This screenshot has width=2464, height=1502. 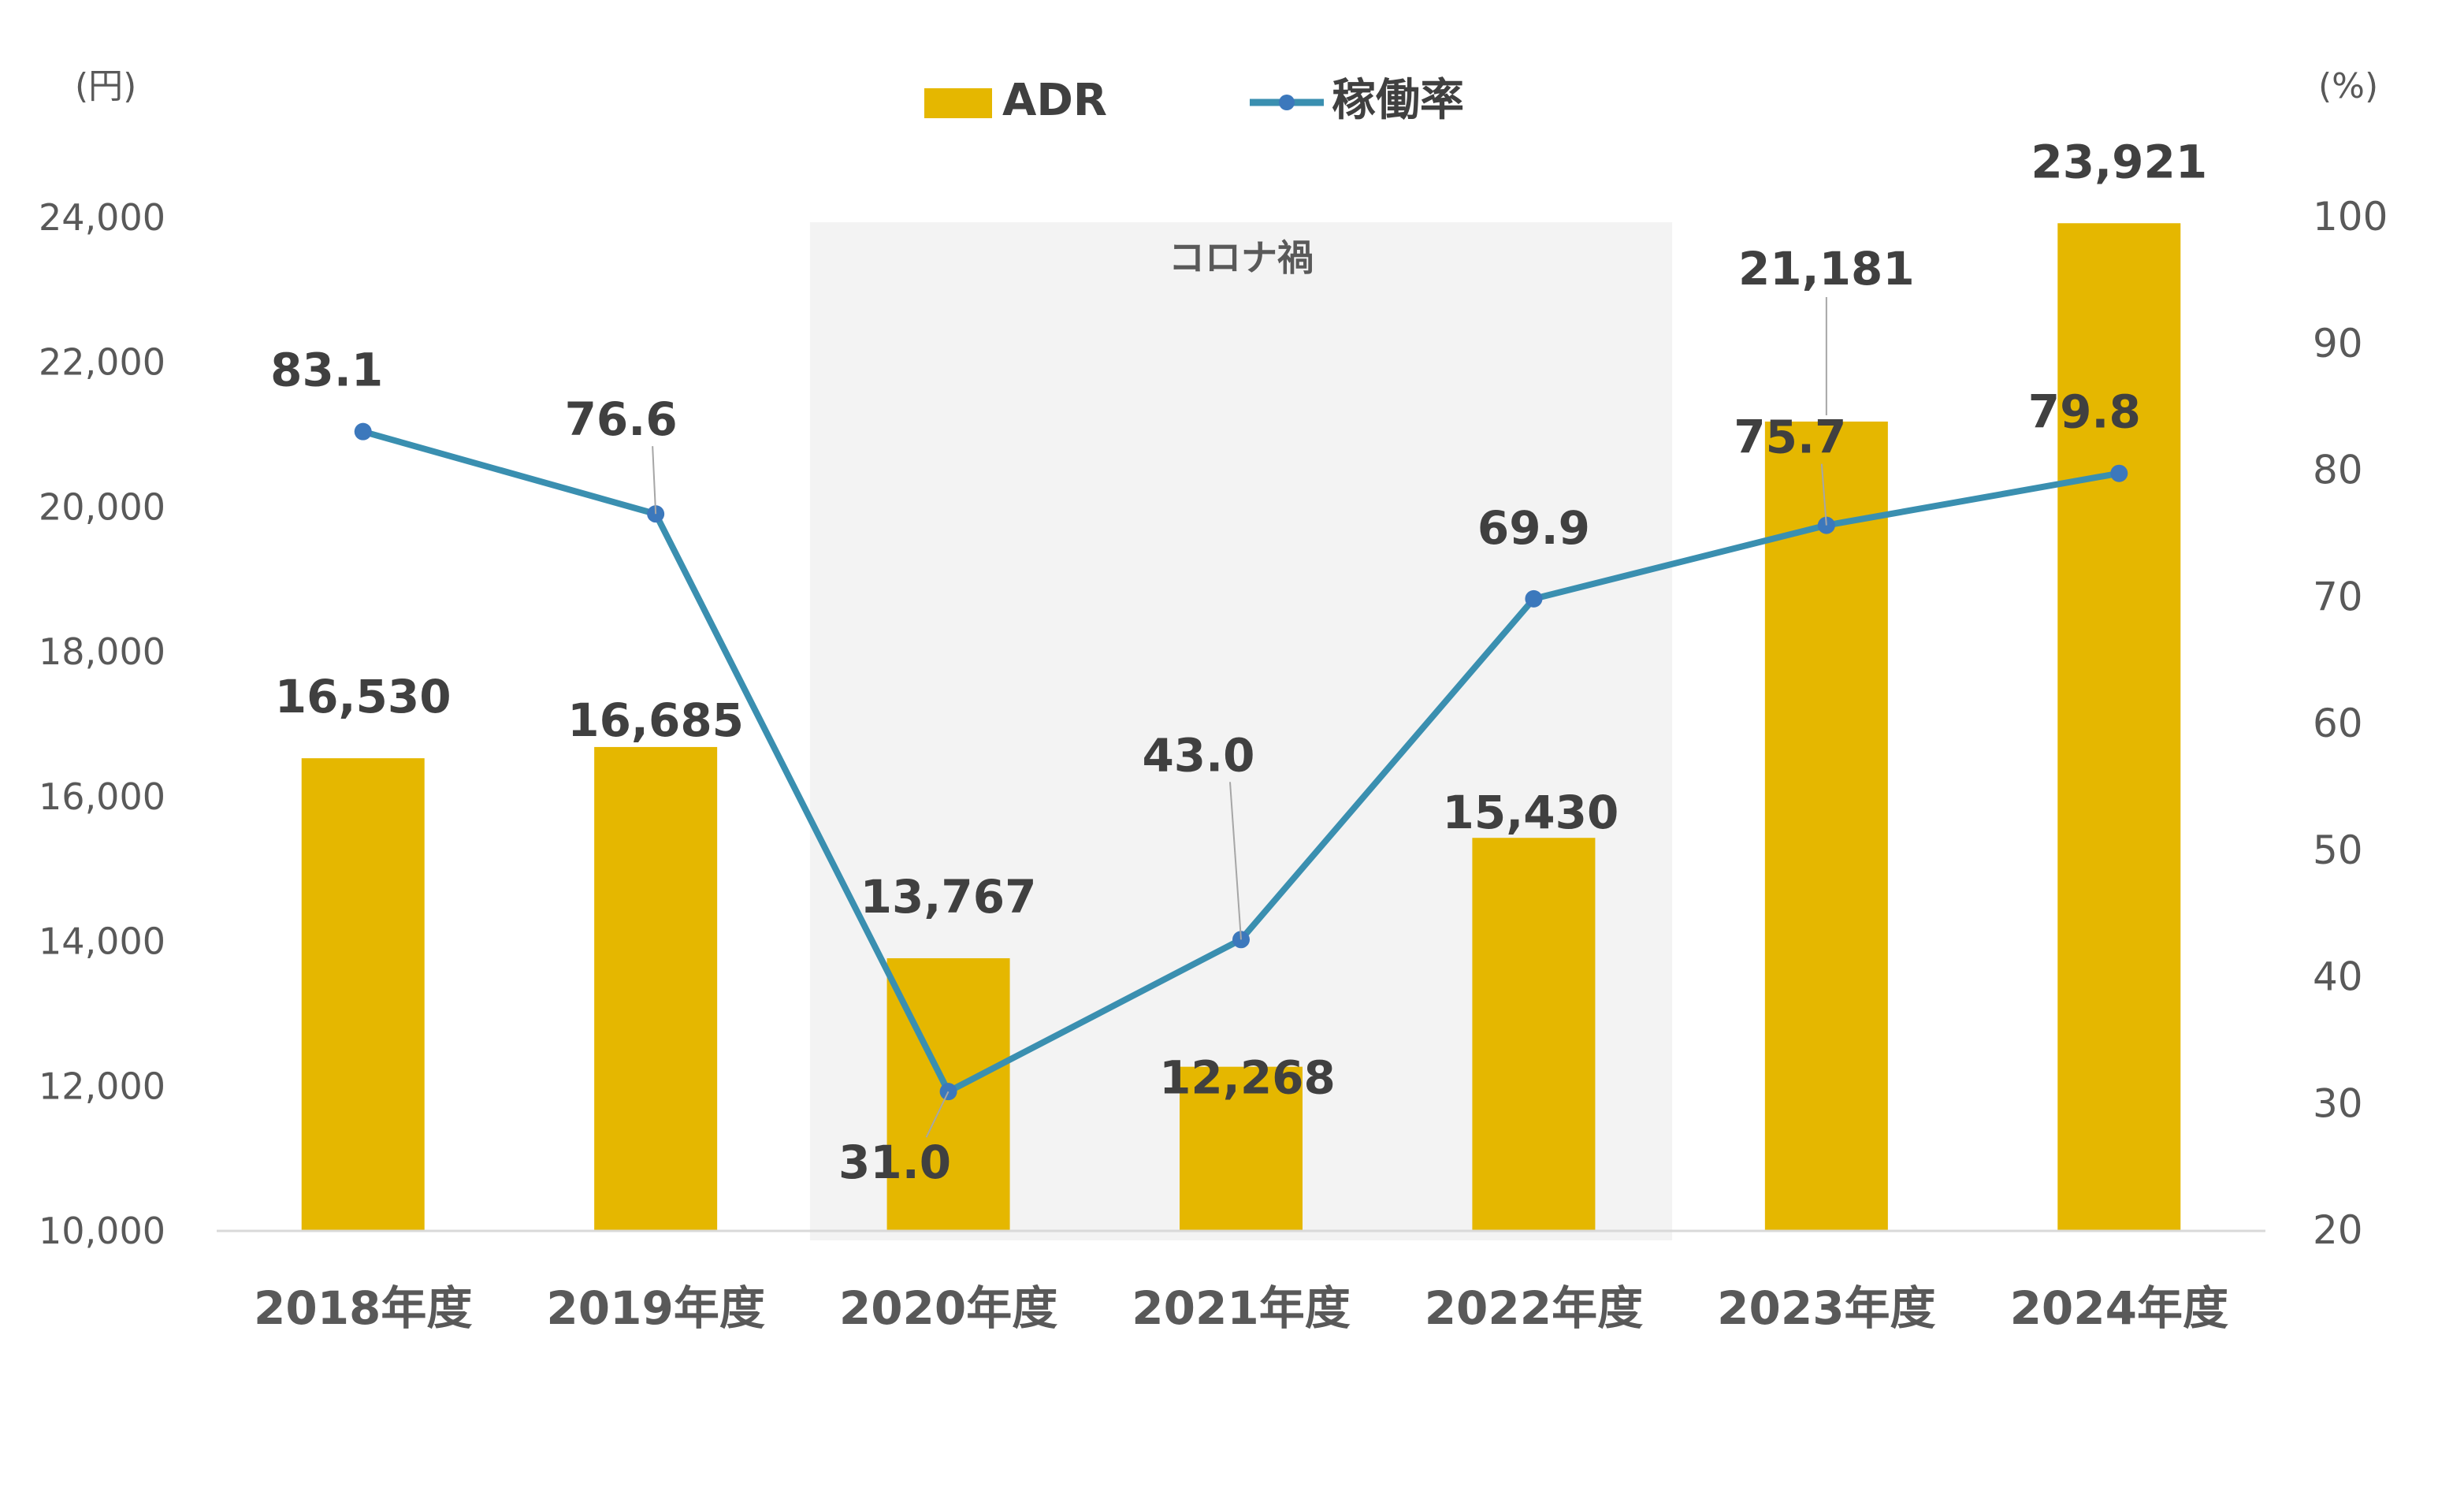 I want to click on category-label: 2021年度, so click(x=1241, y=1308).